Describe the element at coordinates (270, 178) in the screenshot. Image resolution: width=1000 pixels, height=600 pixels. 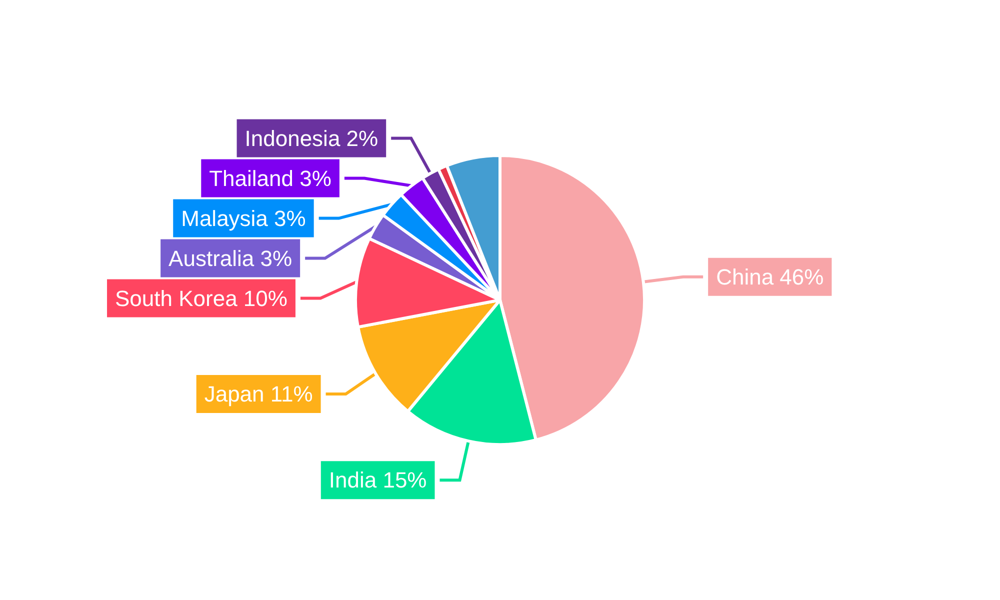
I see `slice-label: Thailand 3%` at that location.